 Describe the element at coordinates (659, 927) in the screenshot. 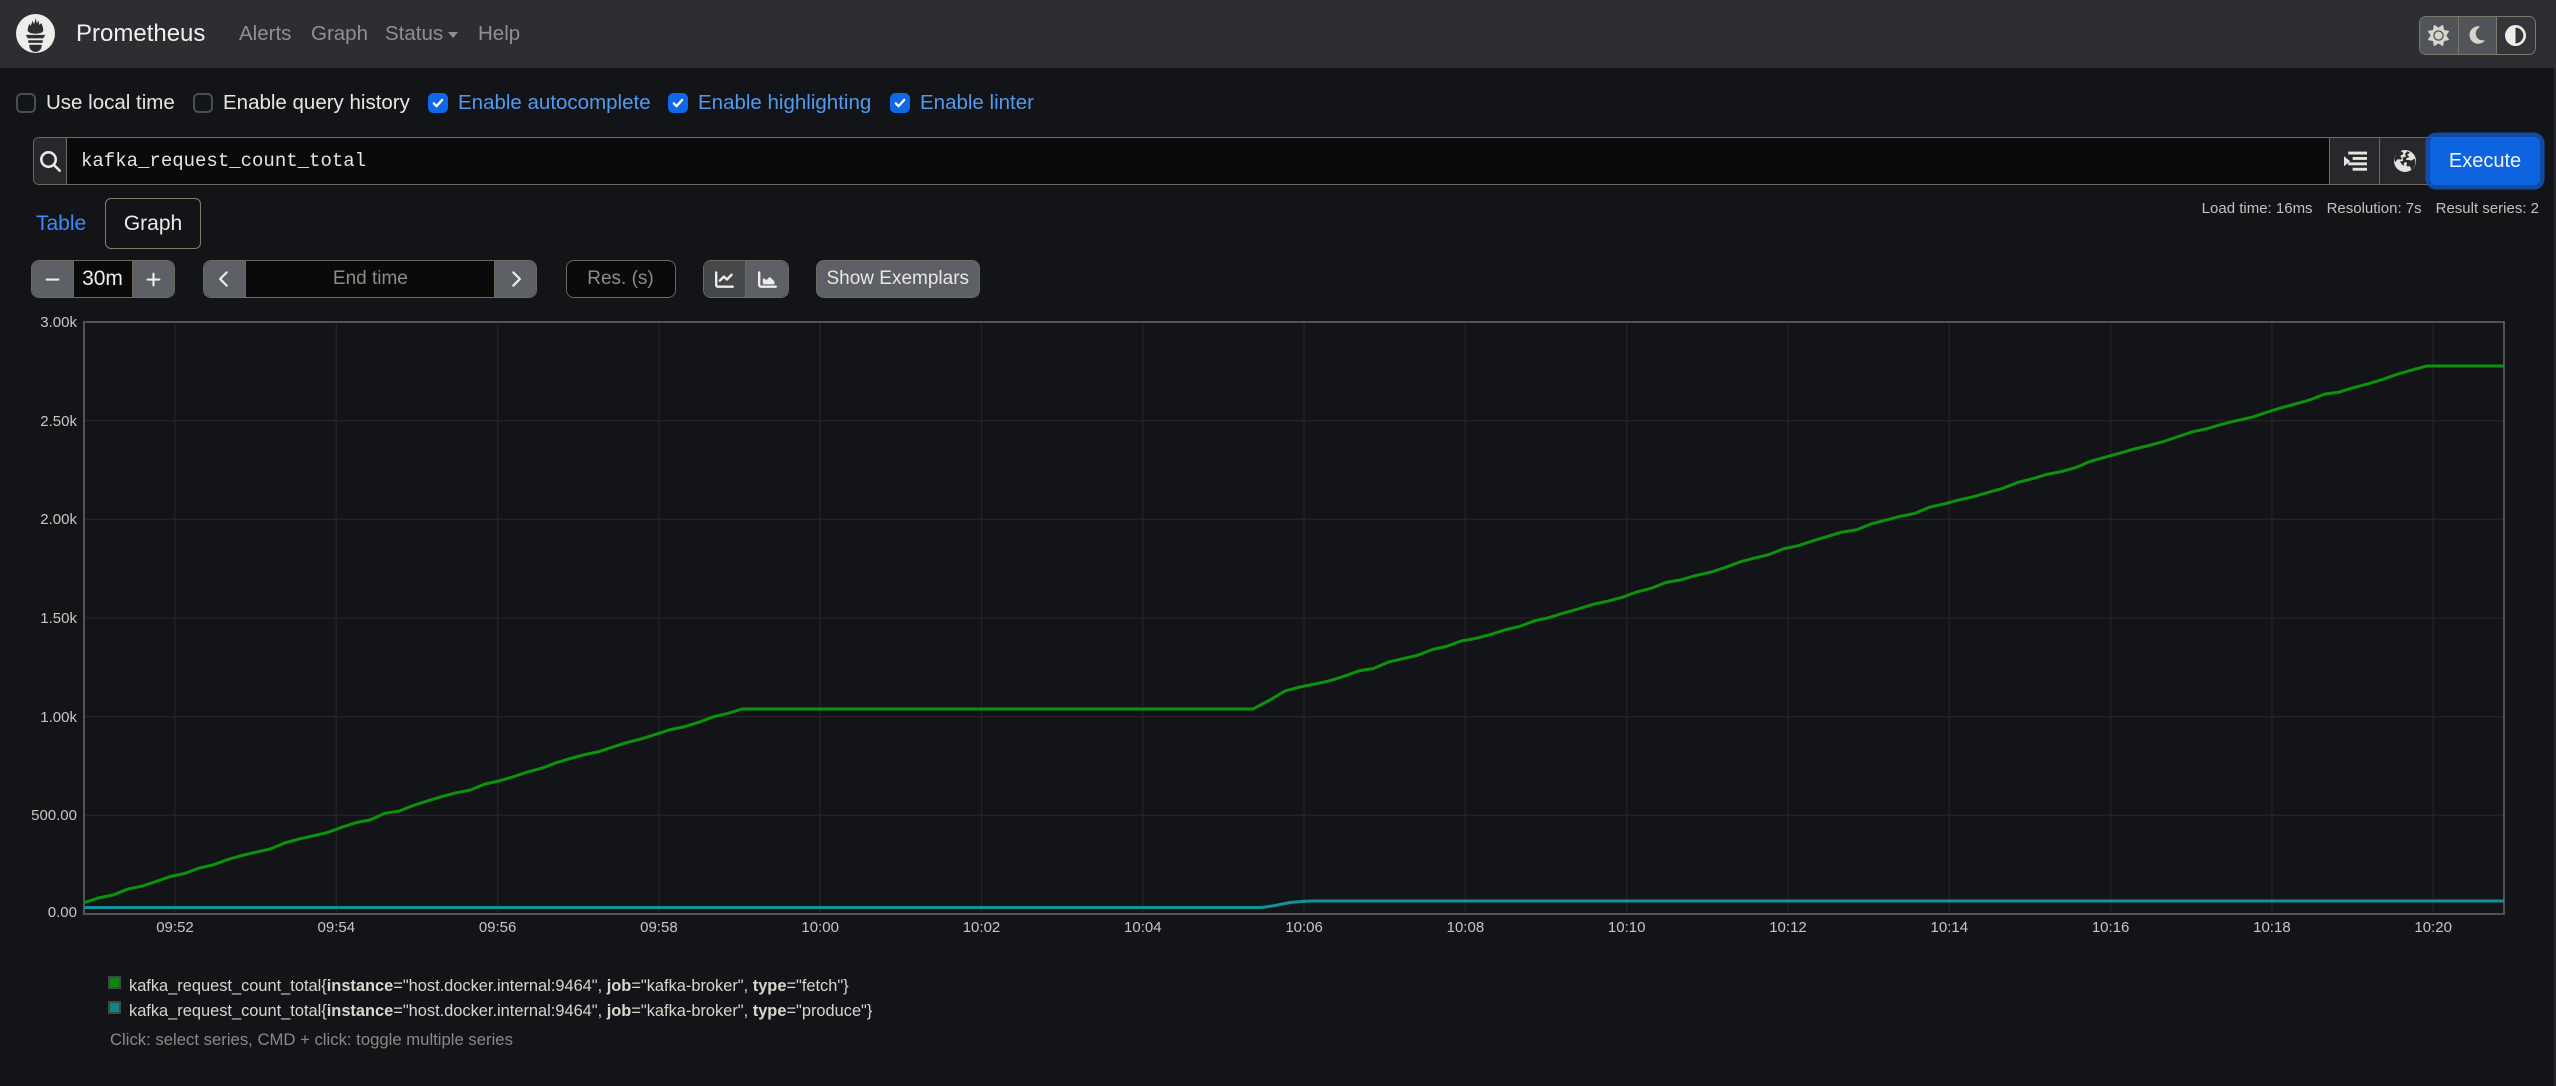

I see `svg-text: 09:58` at that location.